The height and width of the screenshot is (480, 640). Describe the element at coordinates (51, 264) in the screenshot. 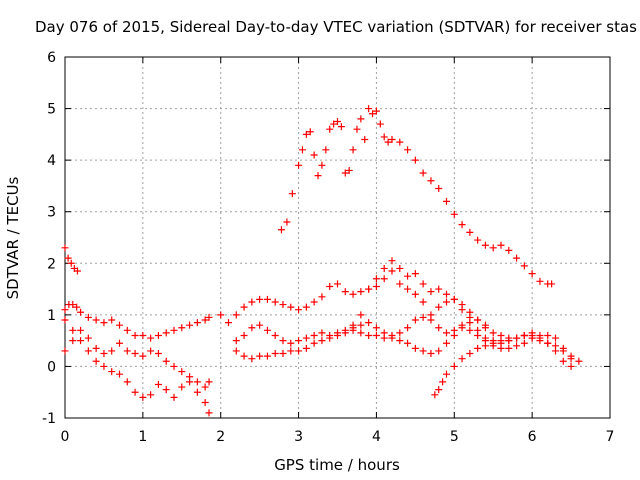

I see `y-tick-label: 2` at that location.